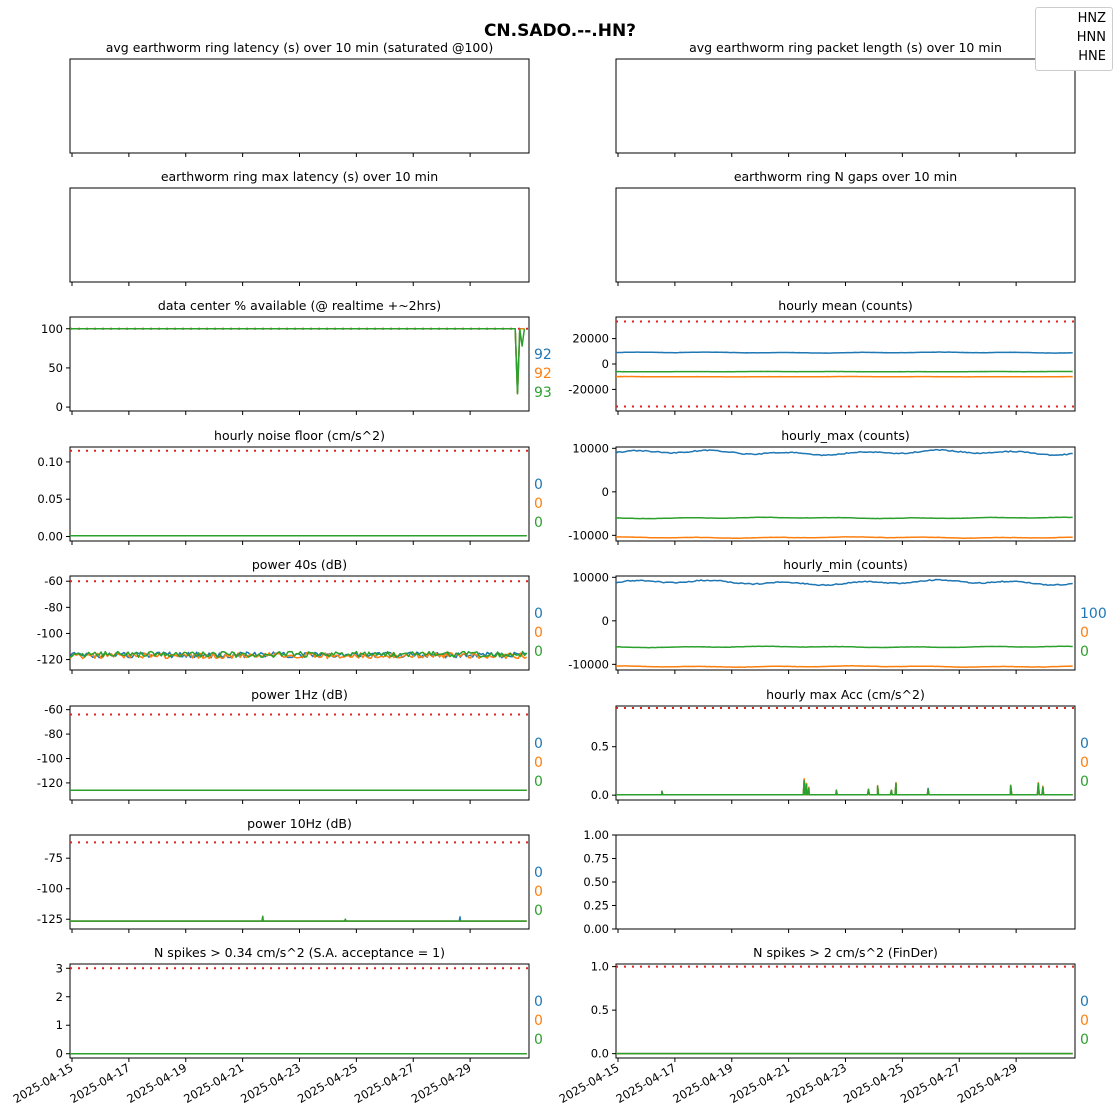 This screenshot has height=1120, width=1120. What do you see at coordinates (590, 448) in the screenshot?
I see `ytick-label: 10000` at bounding box center [590, 448].